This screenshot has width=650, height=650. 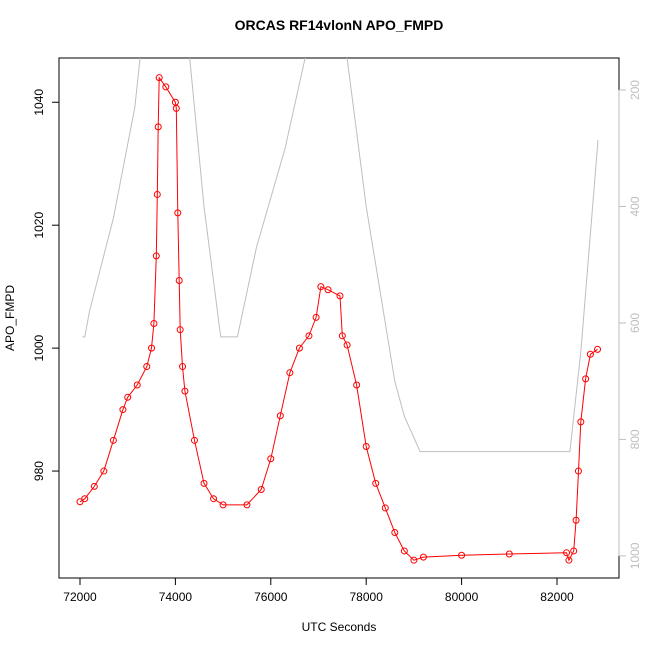 I want to click on y-axis-label: APO_FMPD, so click(x=10, y=318).